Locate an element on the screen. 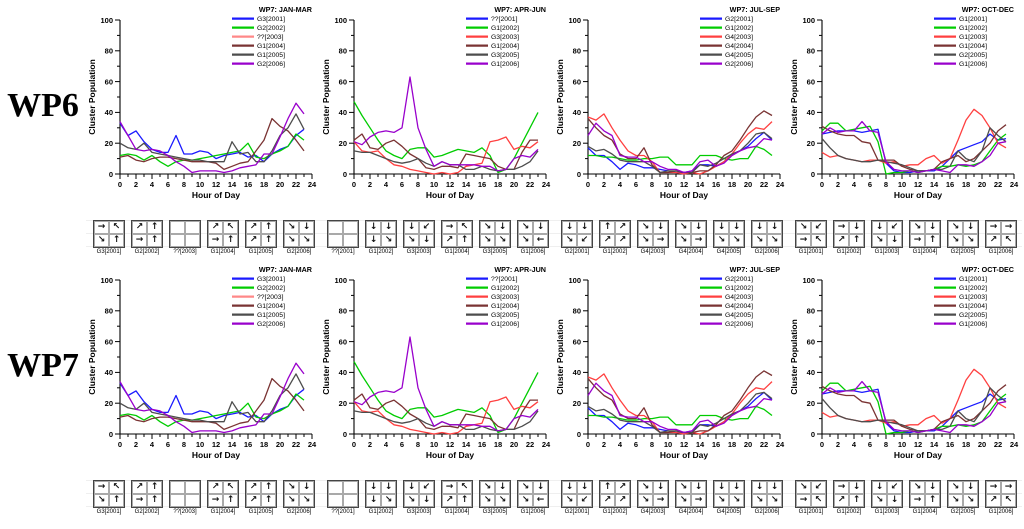 The height and width of the screenshot is (529, 1024). series-line-g1-2002 is located at coordinates (446, 397).